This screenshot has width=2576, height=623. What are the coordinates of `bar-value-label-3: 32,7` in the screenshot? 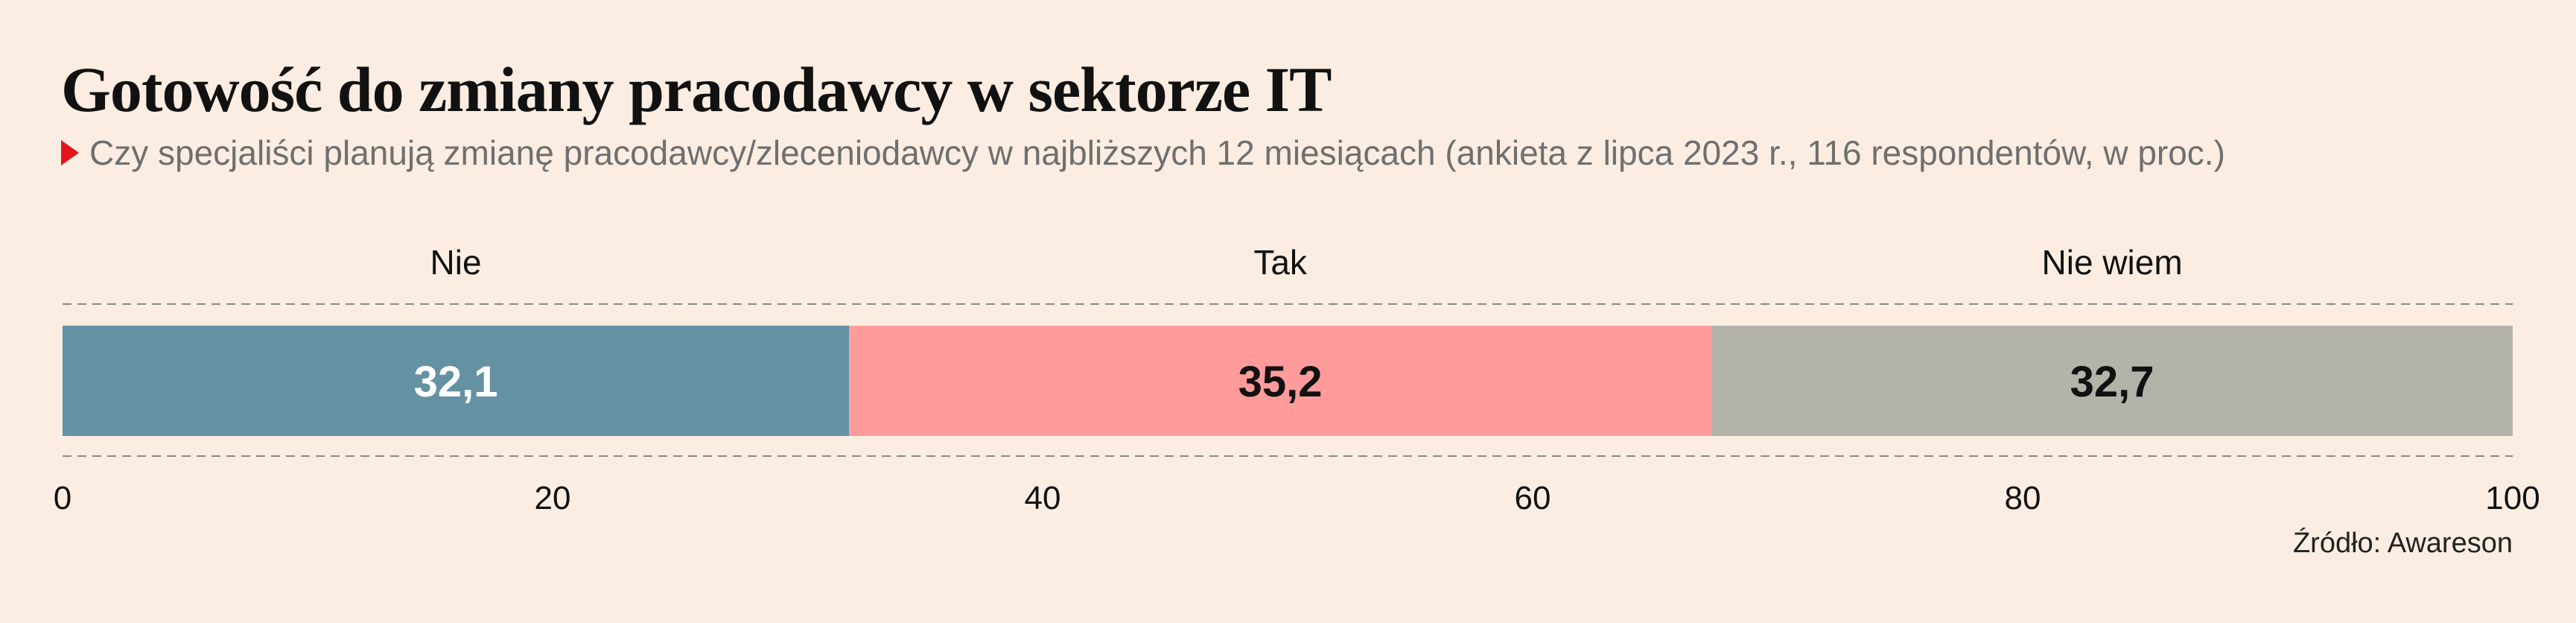 It's located at (2112, 382).